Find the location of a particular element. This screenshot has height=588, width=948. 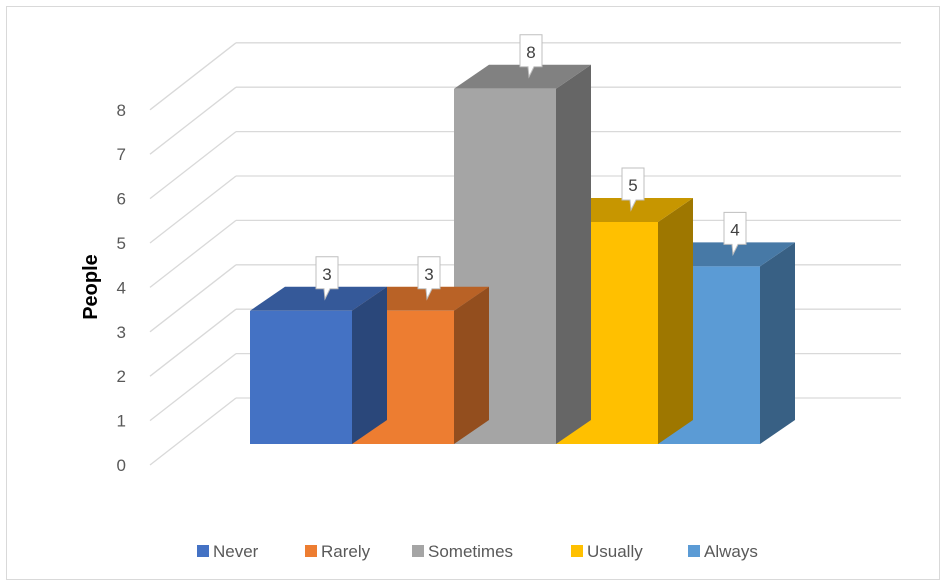

y-axis-label: People is located at coordinates (91, 287).